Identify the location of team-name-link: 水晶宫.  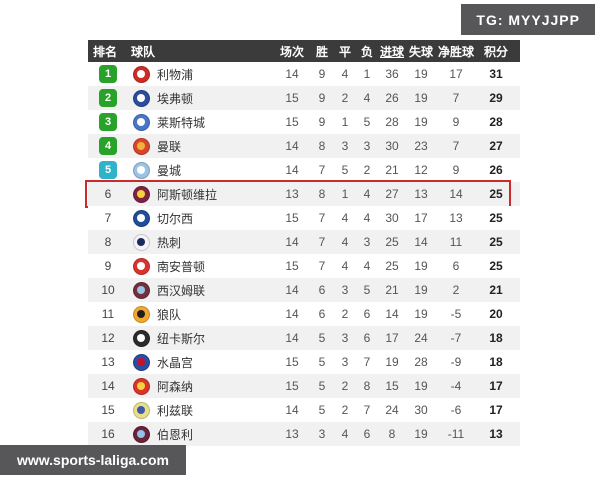
(175, 362).